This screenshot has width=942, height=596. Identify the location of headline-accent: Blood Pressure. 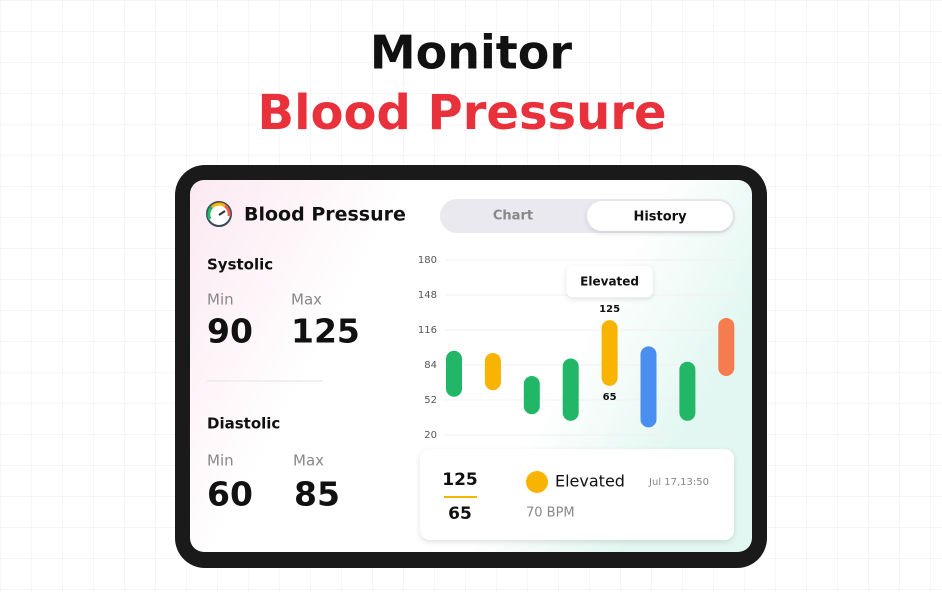
(461, 113).